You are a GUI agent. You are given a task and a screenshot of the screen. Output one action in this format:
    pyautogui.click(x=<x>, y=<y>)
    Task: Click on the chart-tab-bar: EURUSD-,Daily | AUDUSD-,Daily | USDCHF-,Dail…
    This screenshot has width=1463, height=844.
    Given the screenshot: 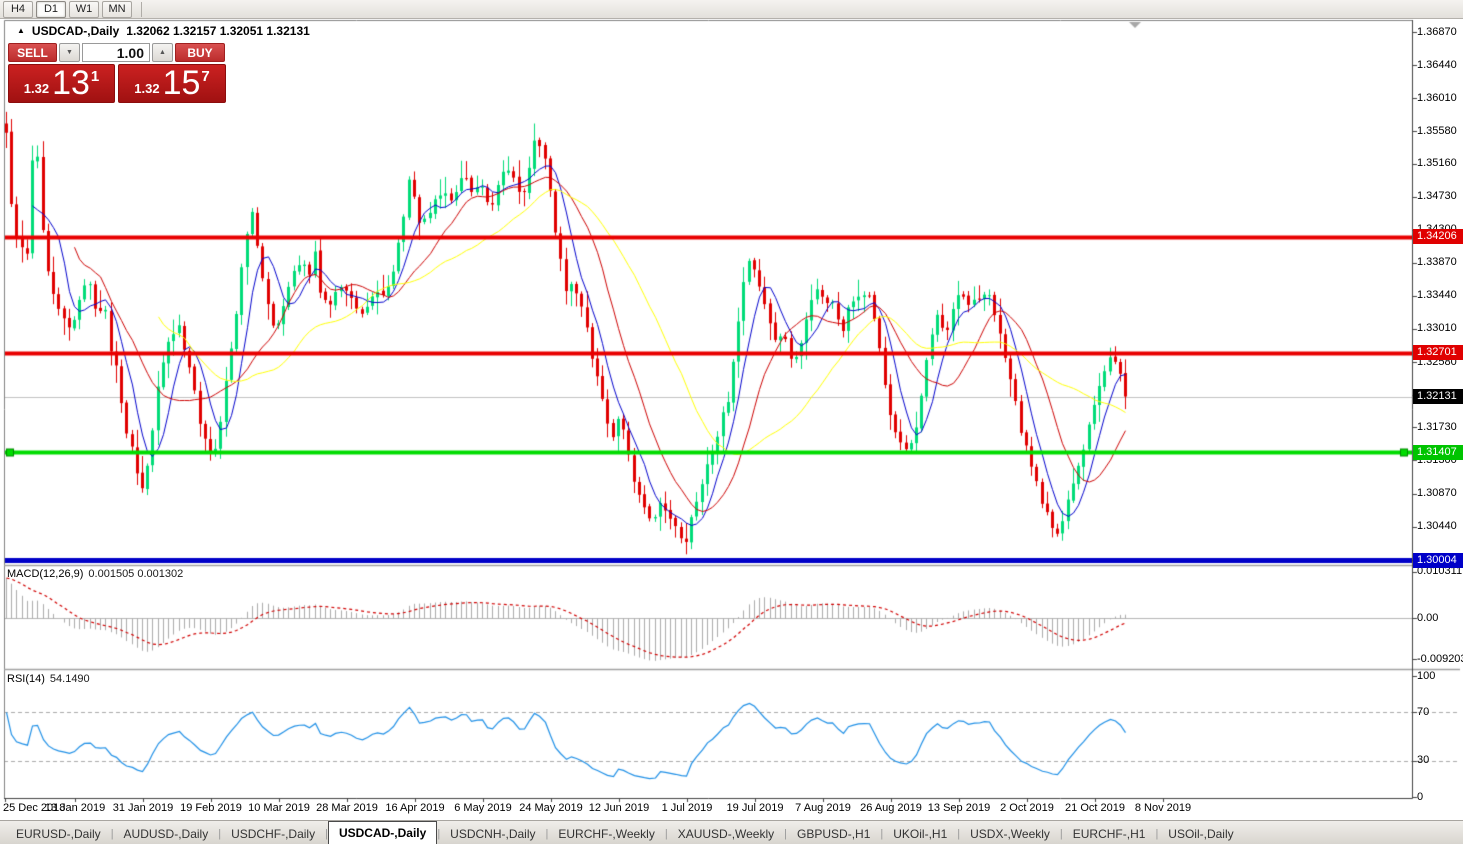 What is the action you would take?
    pyautogui.click(x=731, y=832)
    